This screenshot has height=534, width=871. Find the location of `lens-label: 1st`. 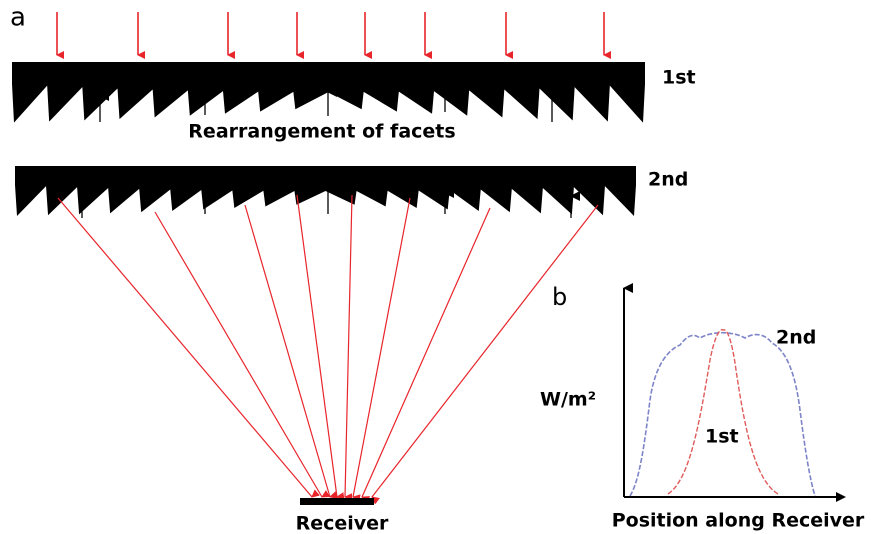

lens-label: 1st is located at coordinates (679, 78).